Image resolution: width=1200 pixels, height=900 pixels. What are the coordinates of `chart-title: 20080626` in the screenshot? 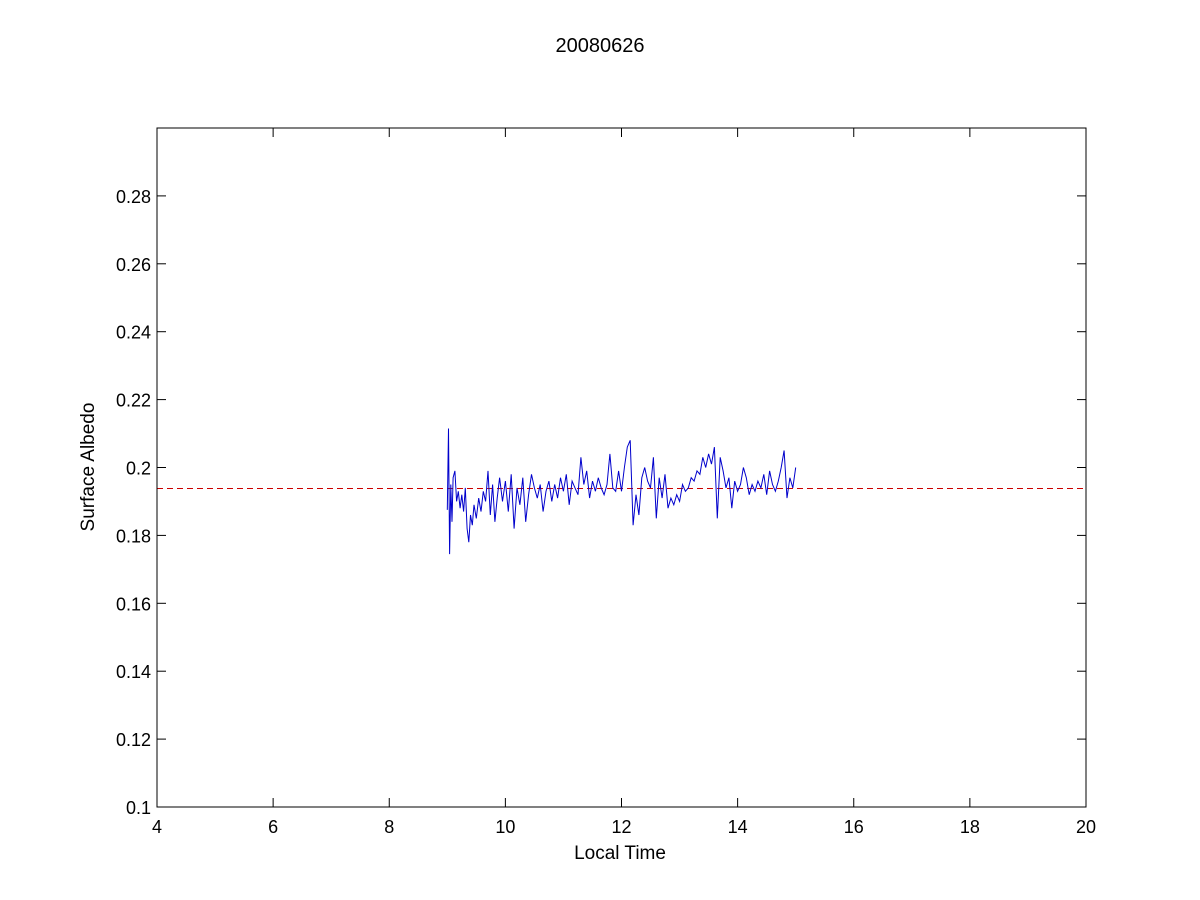 It's located at (600, 46).